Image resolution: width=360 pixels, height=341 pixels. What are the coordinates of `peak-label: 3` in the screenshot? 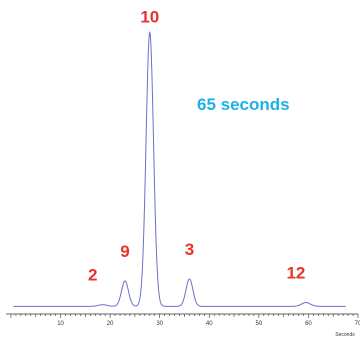 It's located at (189, 249).